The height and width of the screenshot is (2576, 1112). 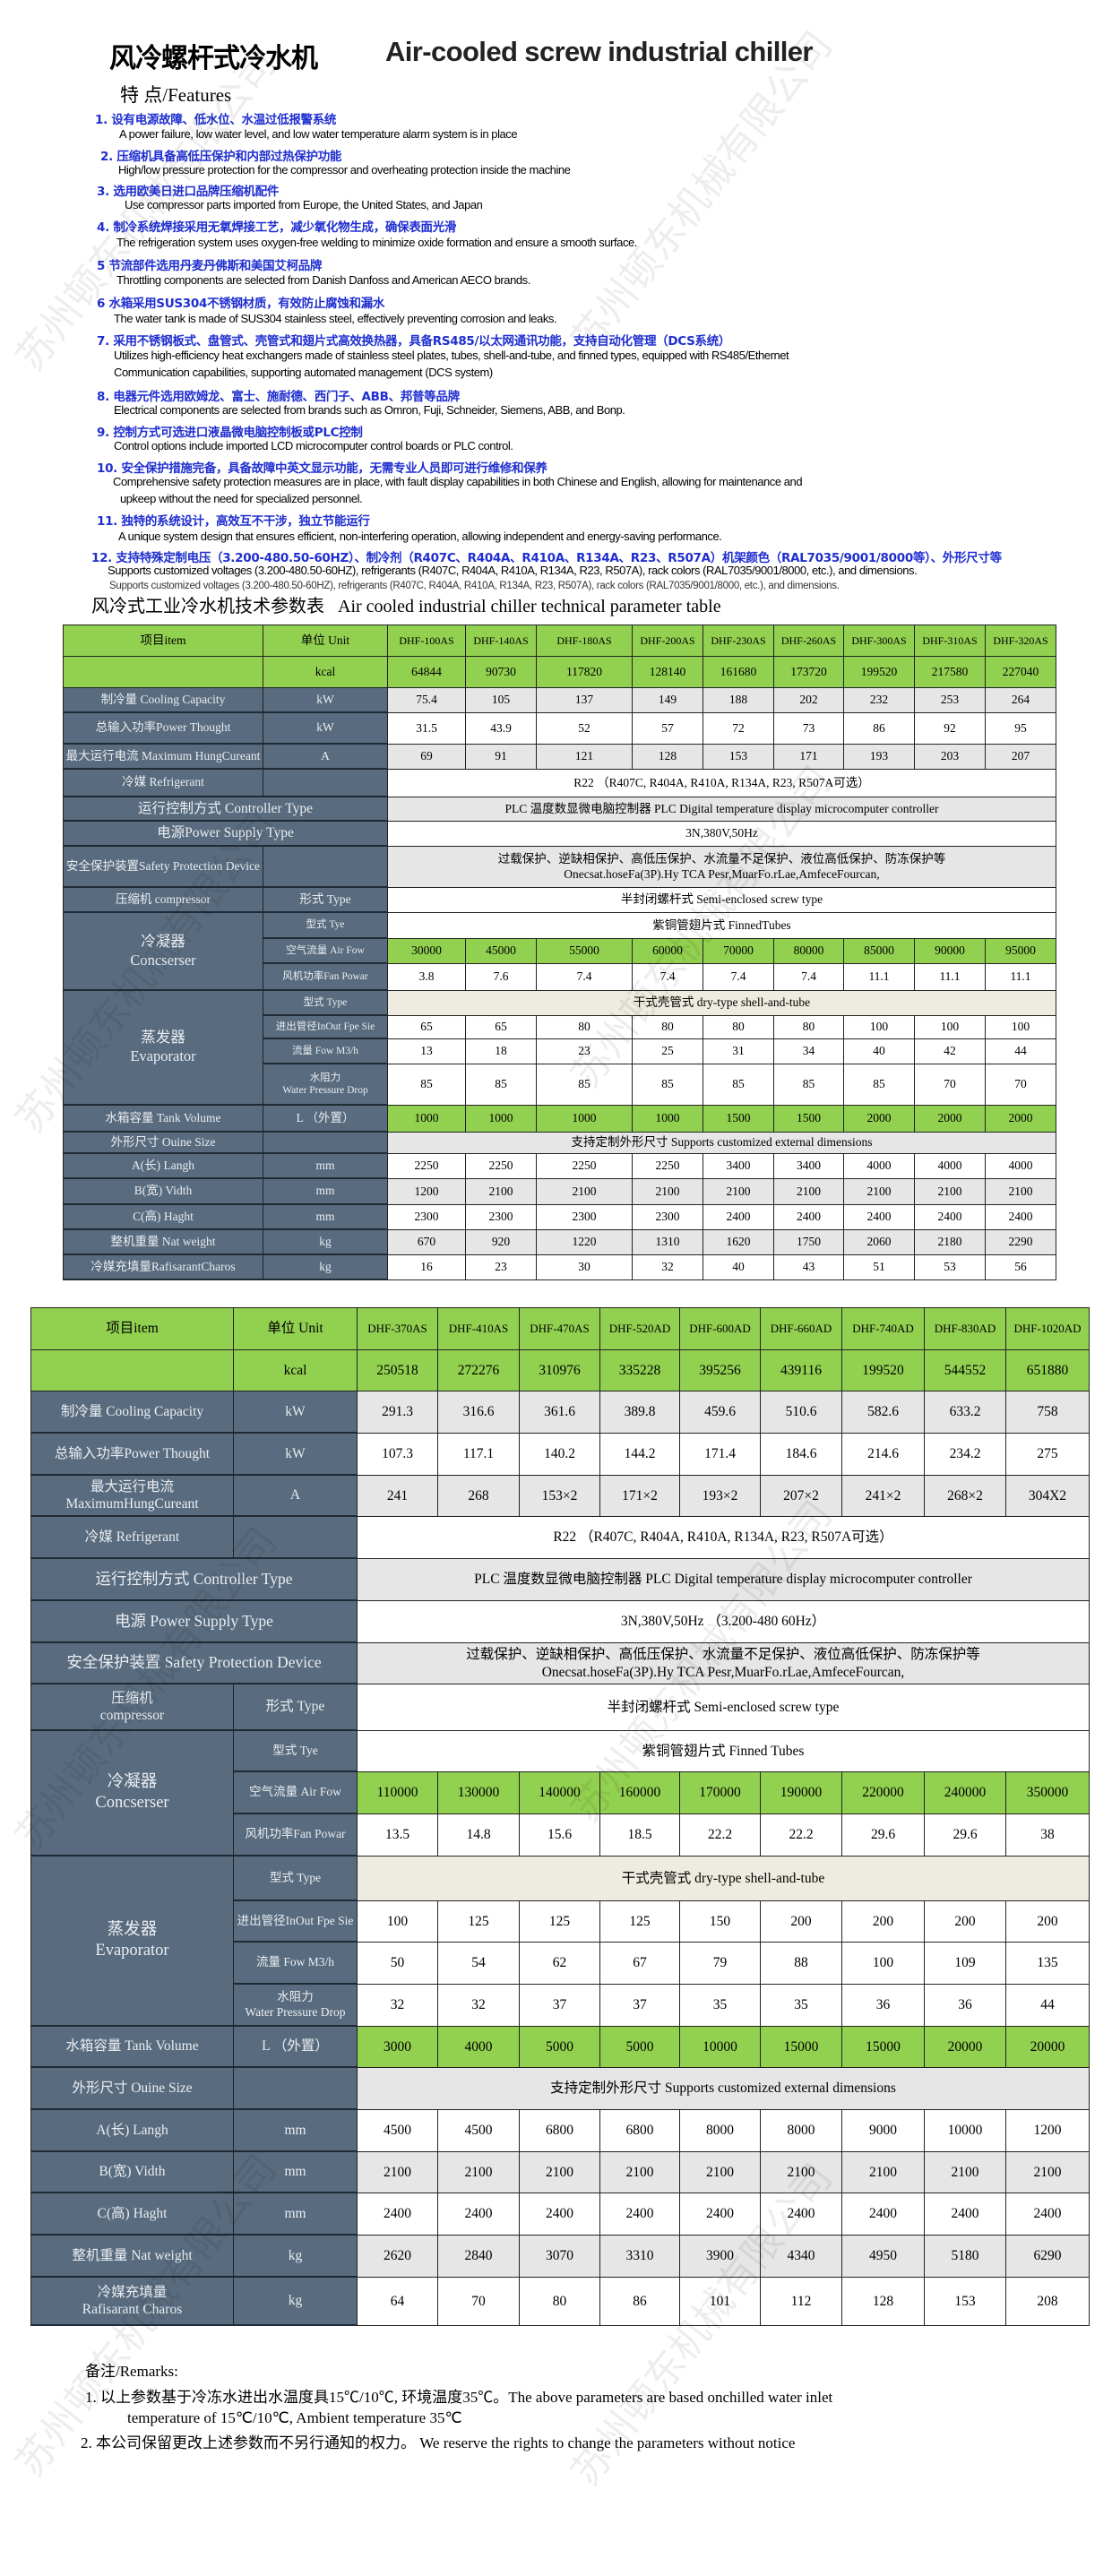 I want to click on kcal-value: 439116, so click(x=801, y=1370).